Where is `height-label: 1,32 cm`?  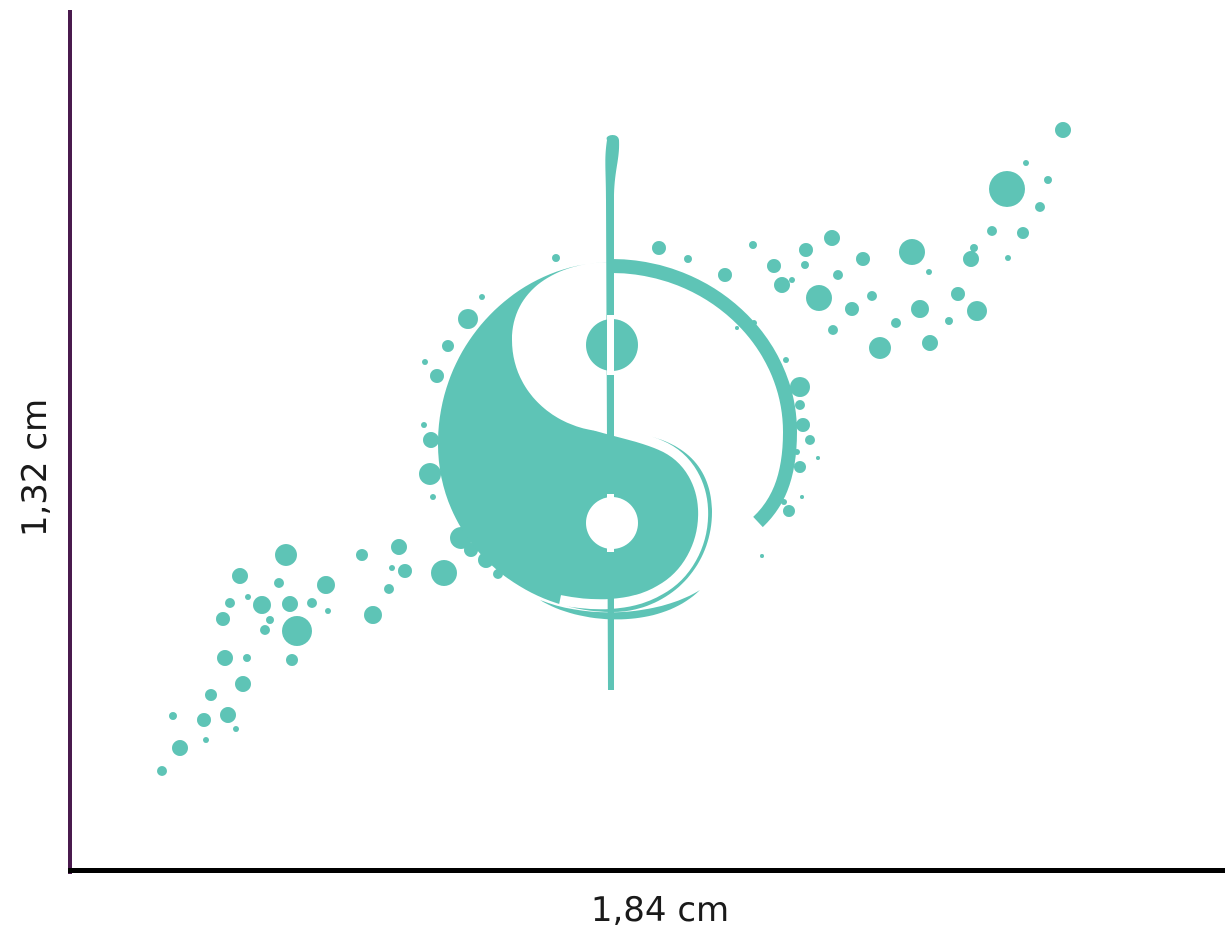
height-label: 1,32 cm is located at coordinates (35, 468).